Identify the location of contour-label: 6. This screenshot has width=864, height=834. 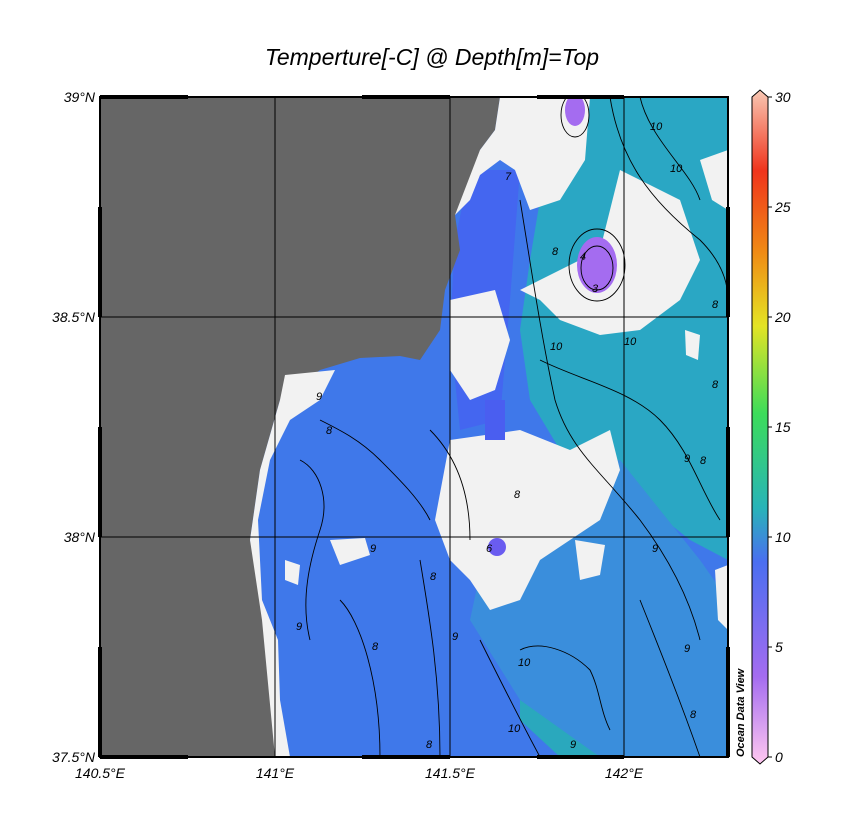
(489, 549).